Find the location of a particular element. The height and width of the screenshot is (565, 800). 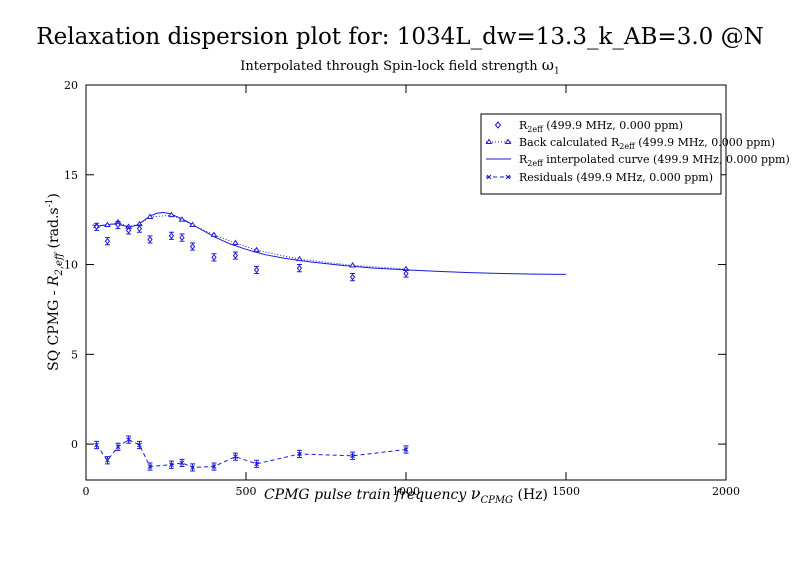

legend-entry-4: Residuals (499.9 MHz, 0.000 ppm) is located at coordinates (616, 177).